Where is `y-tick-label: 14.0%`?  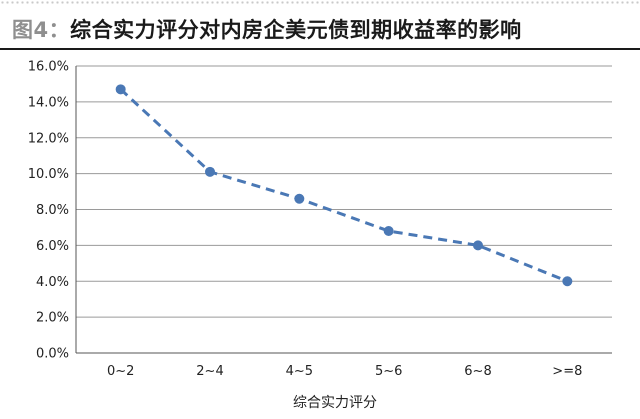
y-tick-label: 14.0% is located at coordinates (48, 102).